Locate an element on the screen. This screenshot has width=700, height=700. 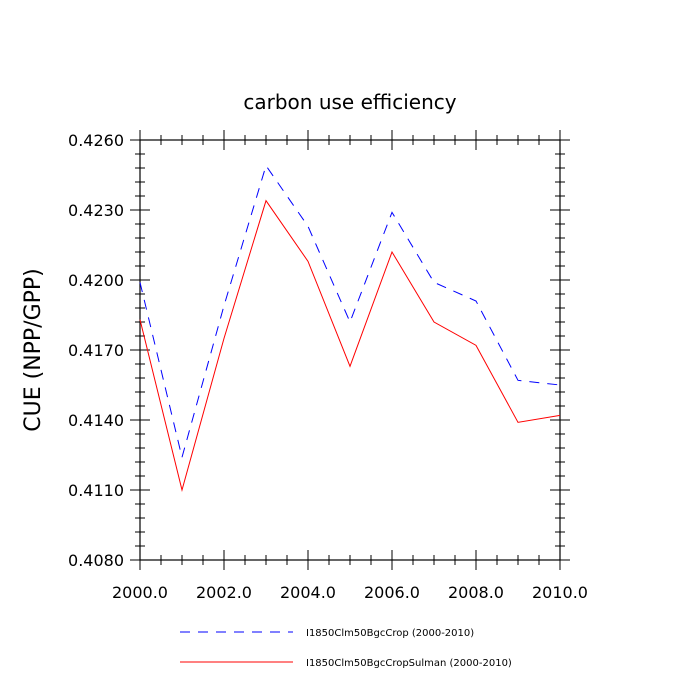
y-tick-label: 0.4080 is located at coordinates (96, 560).